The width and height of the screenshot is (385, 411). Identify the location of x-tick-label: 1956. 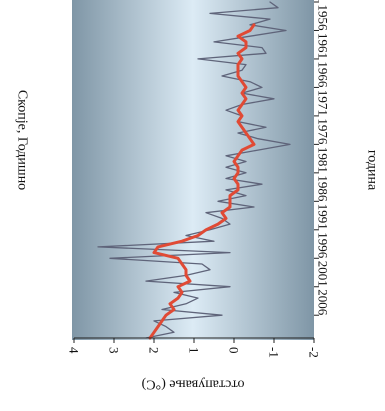
(323, 17).